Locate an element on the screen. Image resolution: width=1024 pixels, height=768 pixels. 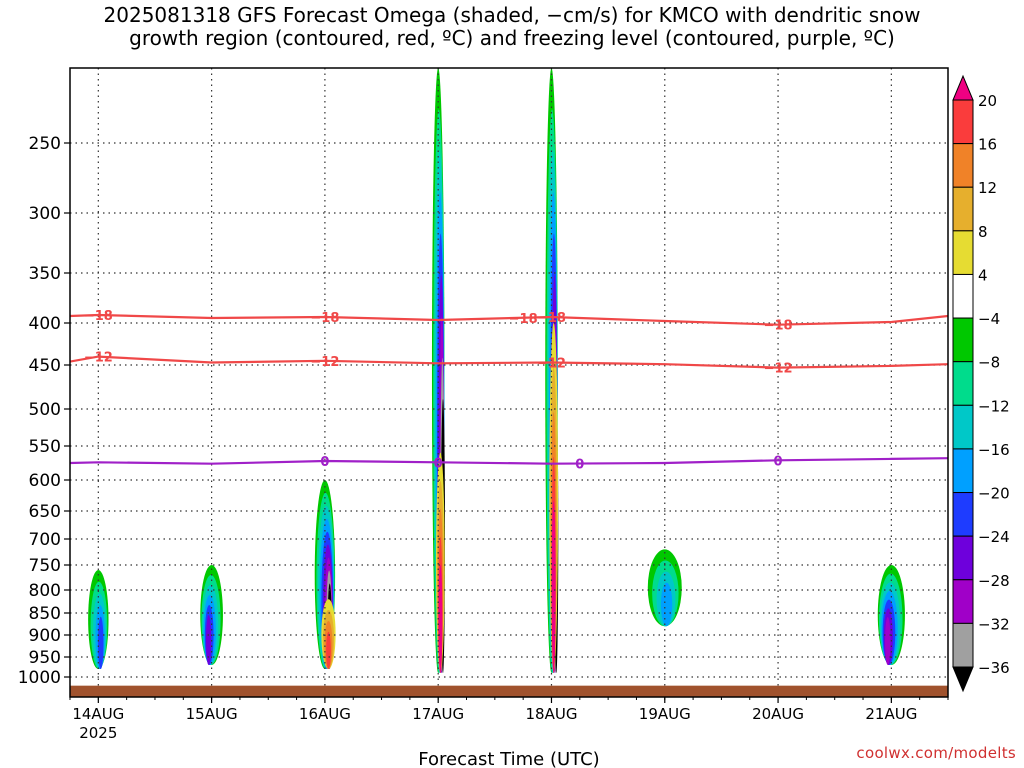
y-tick-label: 950 is located at coordinates (45, 658).